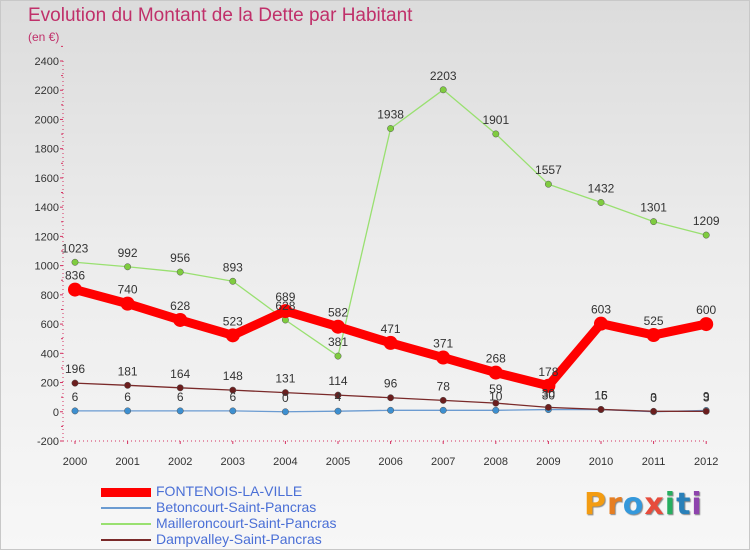 This screenshot has height=550, width=750. What do you see at coordinates (390, 115) in the screenshot?
I see `data-label: 1938` at bounding box center [390, 115].